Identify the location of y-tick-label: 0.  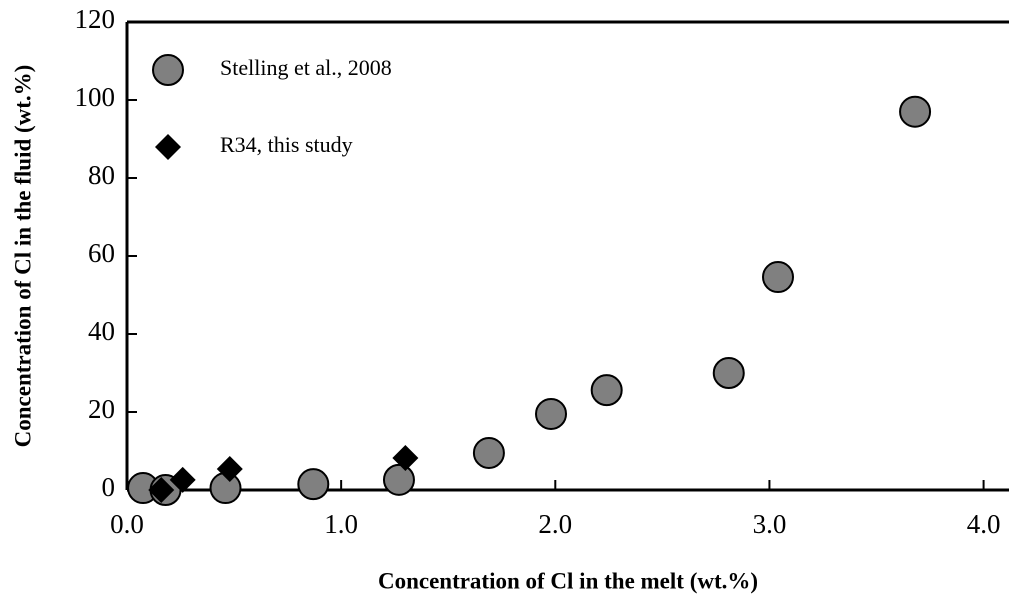
(109, 487).